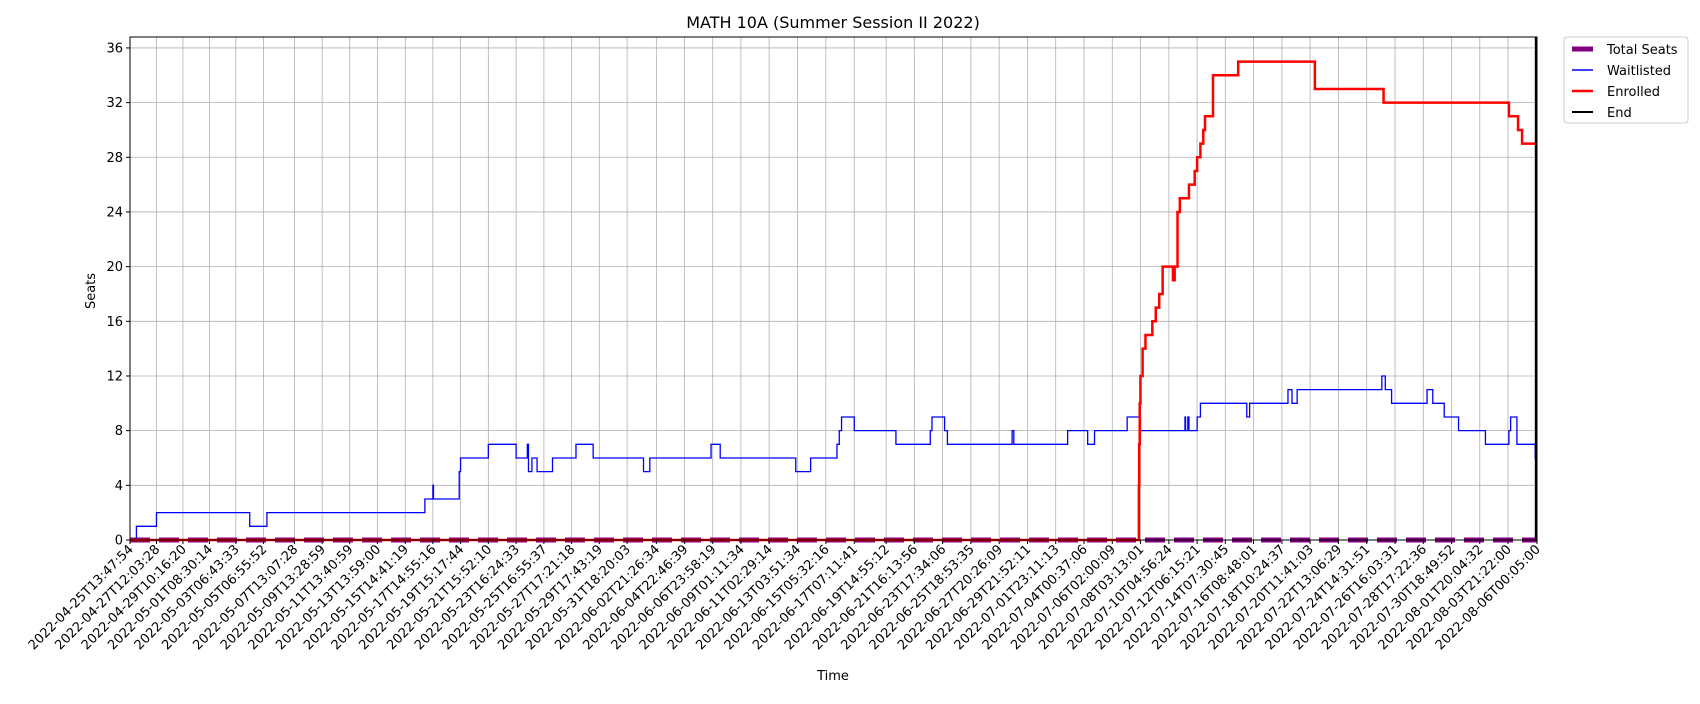  What do you see at coordinates (119, 541) in the screenshot?
I see `y-tick-label: 0` at bounding box center [119, 541].